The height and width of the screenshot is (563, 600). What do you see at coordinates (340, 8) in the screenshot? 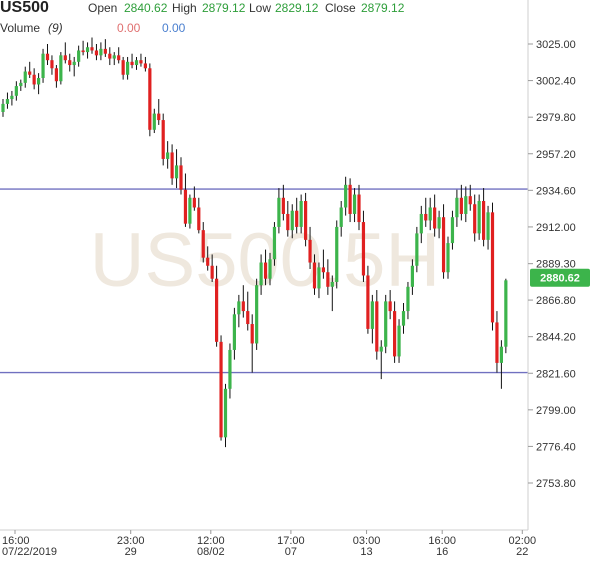
I see `close-label: Close` at bounding box center [340, 8].